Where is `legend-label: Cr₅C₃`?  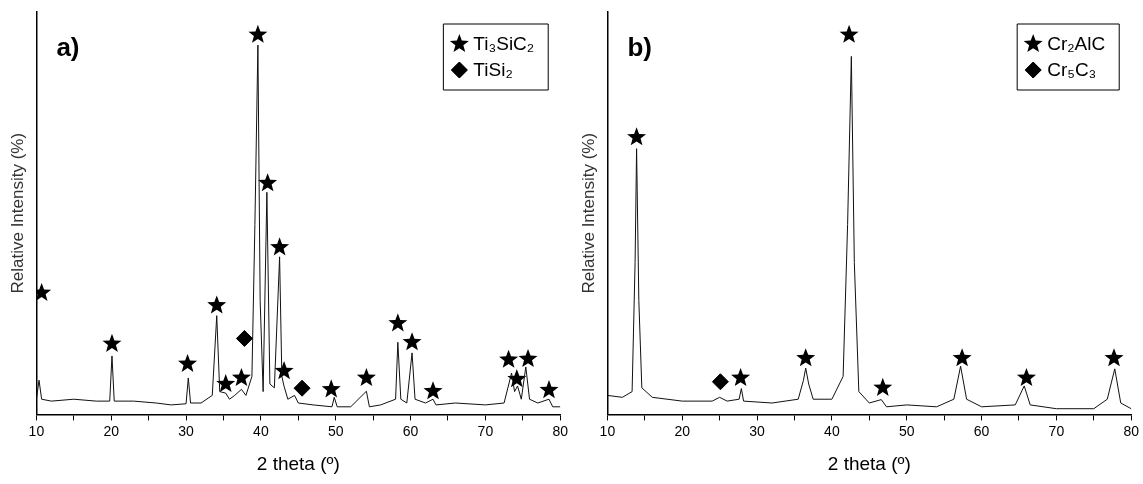 legend-label: Cr₅C₃ is located at coordinates (1072, 70).